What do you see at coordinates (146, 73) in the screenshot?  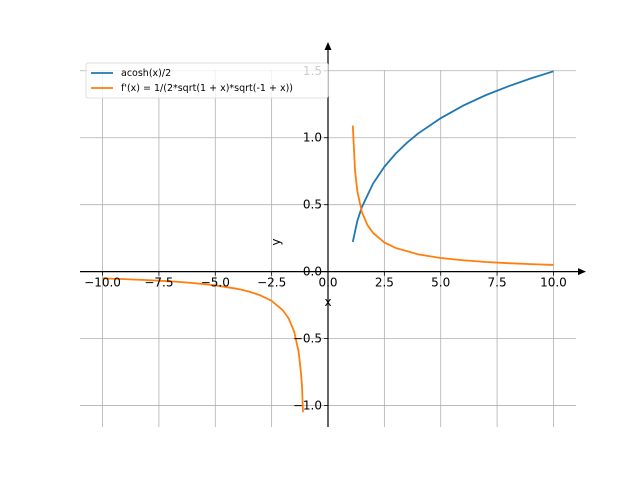 I see `legend-label-0: acosh(x)/2` at bounding box center [146, 73].